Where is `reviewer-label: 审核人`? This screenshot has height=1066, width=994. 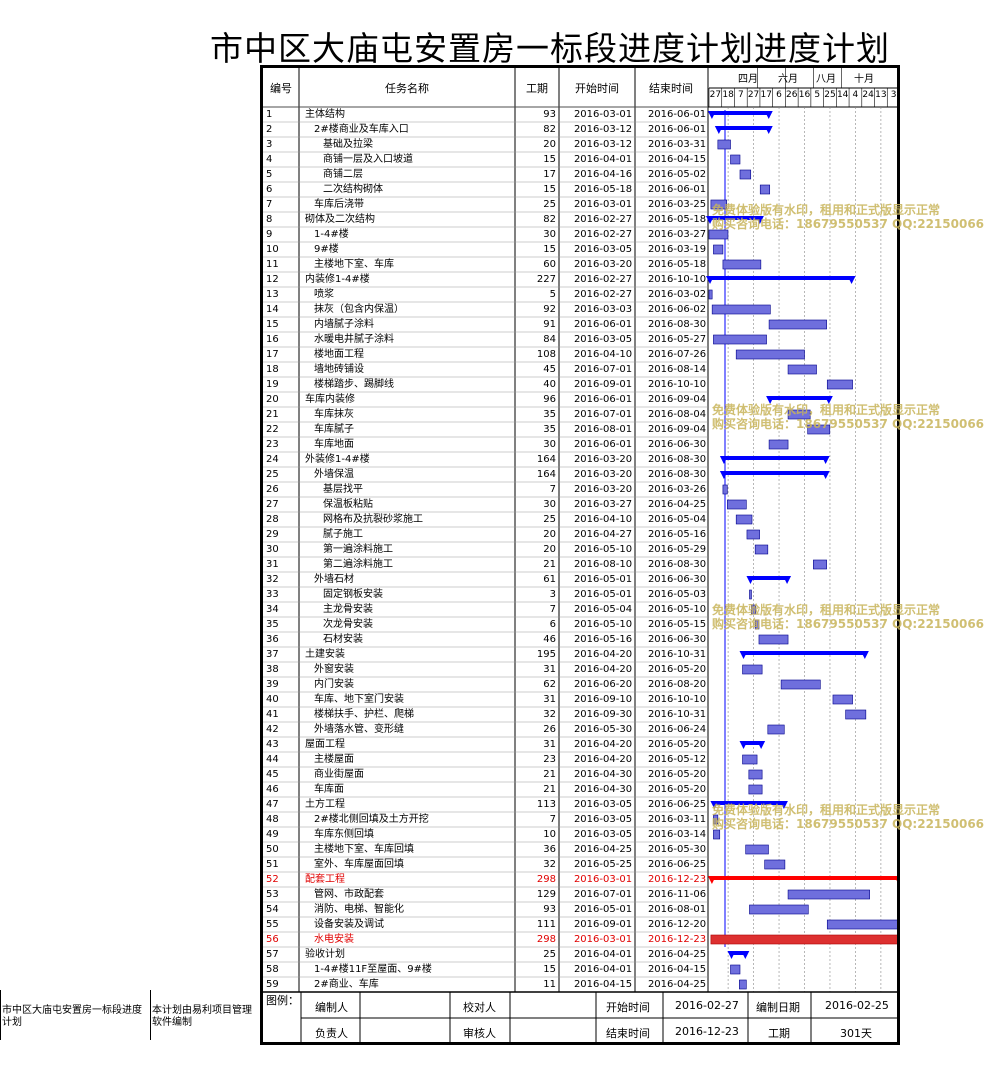
reviewer-label: 审核人 is located at coordinates (479, 1033).